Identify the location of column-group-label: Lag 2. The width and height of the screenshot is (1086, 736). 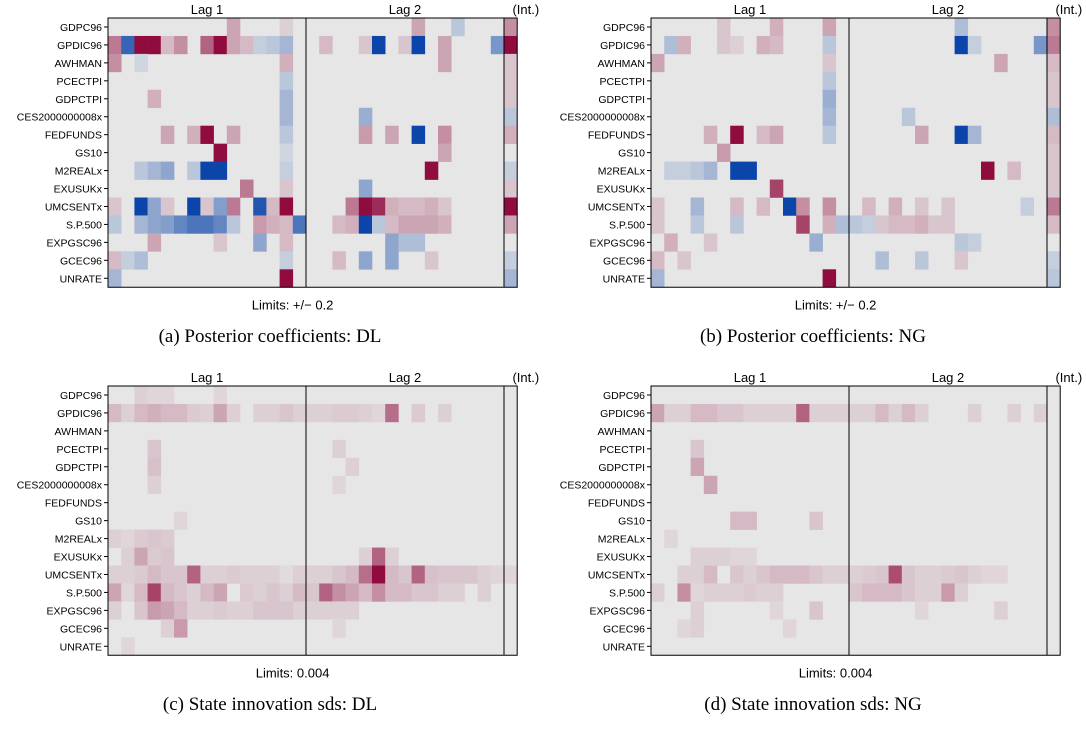
(405, 9).